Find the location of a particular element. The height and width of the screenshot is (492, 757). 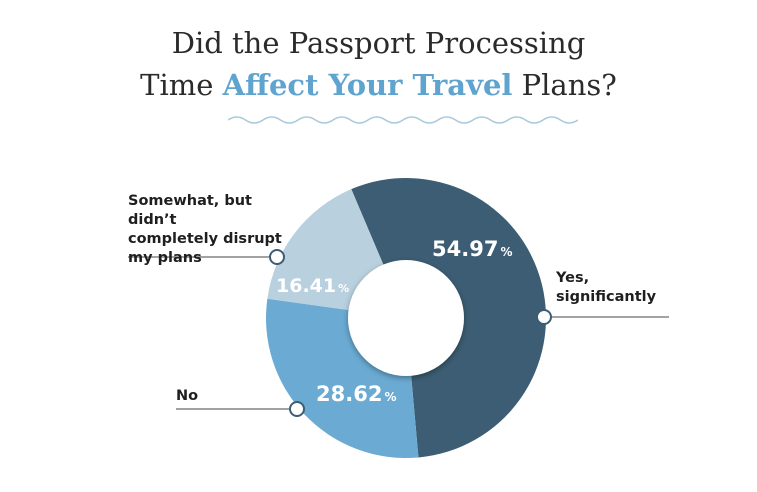

data-label-no: 28.62% is located at coordinates (356, 394).